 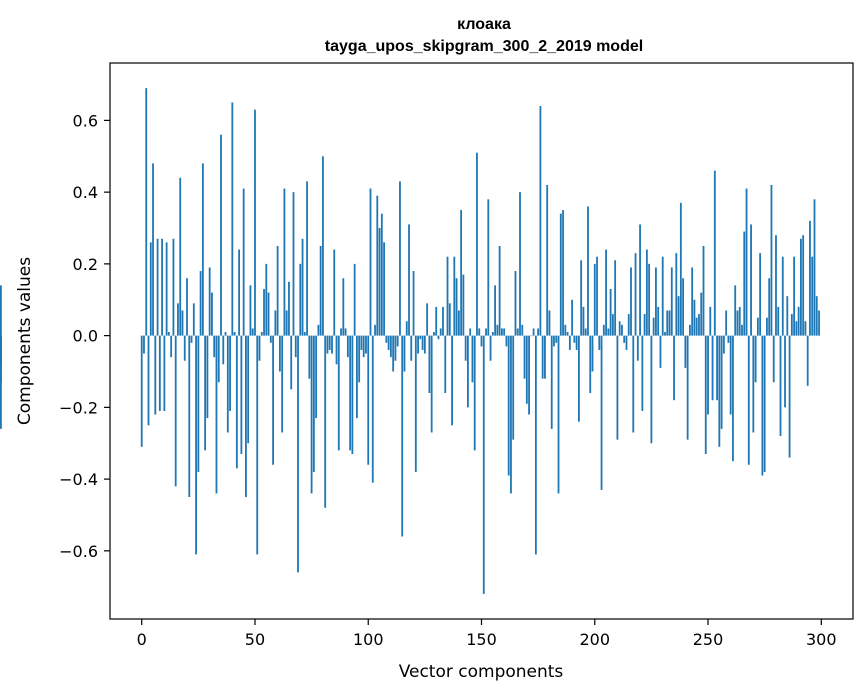 What do you see at coordinates (484, 24) in the screenshot?
I see `chart-title: клоака` at bounding box center [484, 24].